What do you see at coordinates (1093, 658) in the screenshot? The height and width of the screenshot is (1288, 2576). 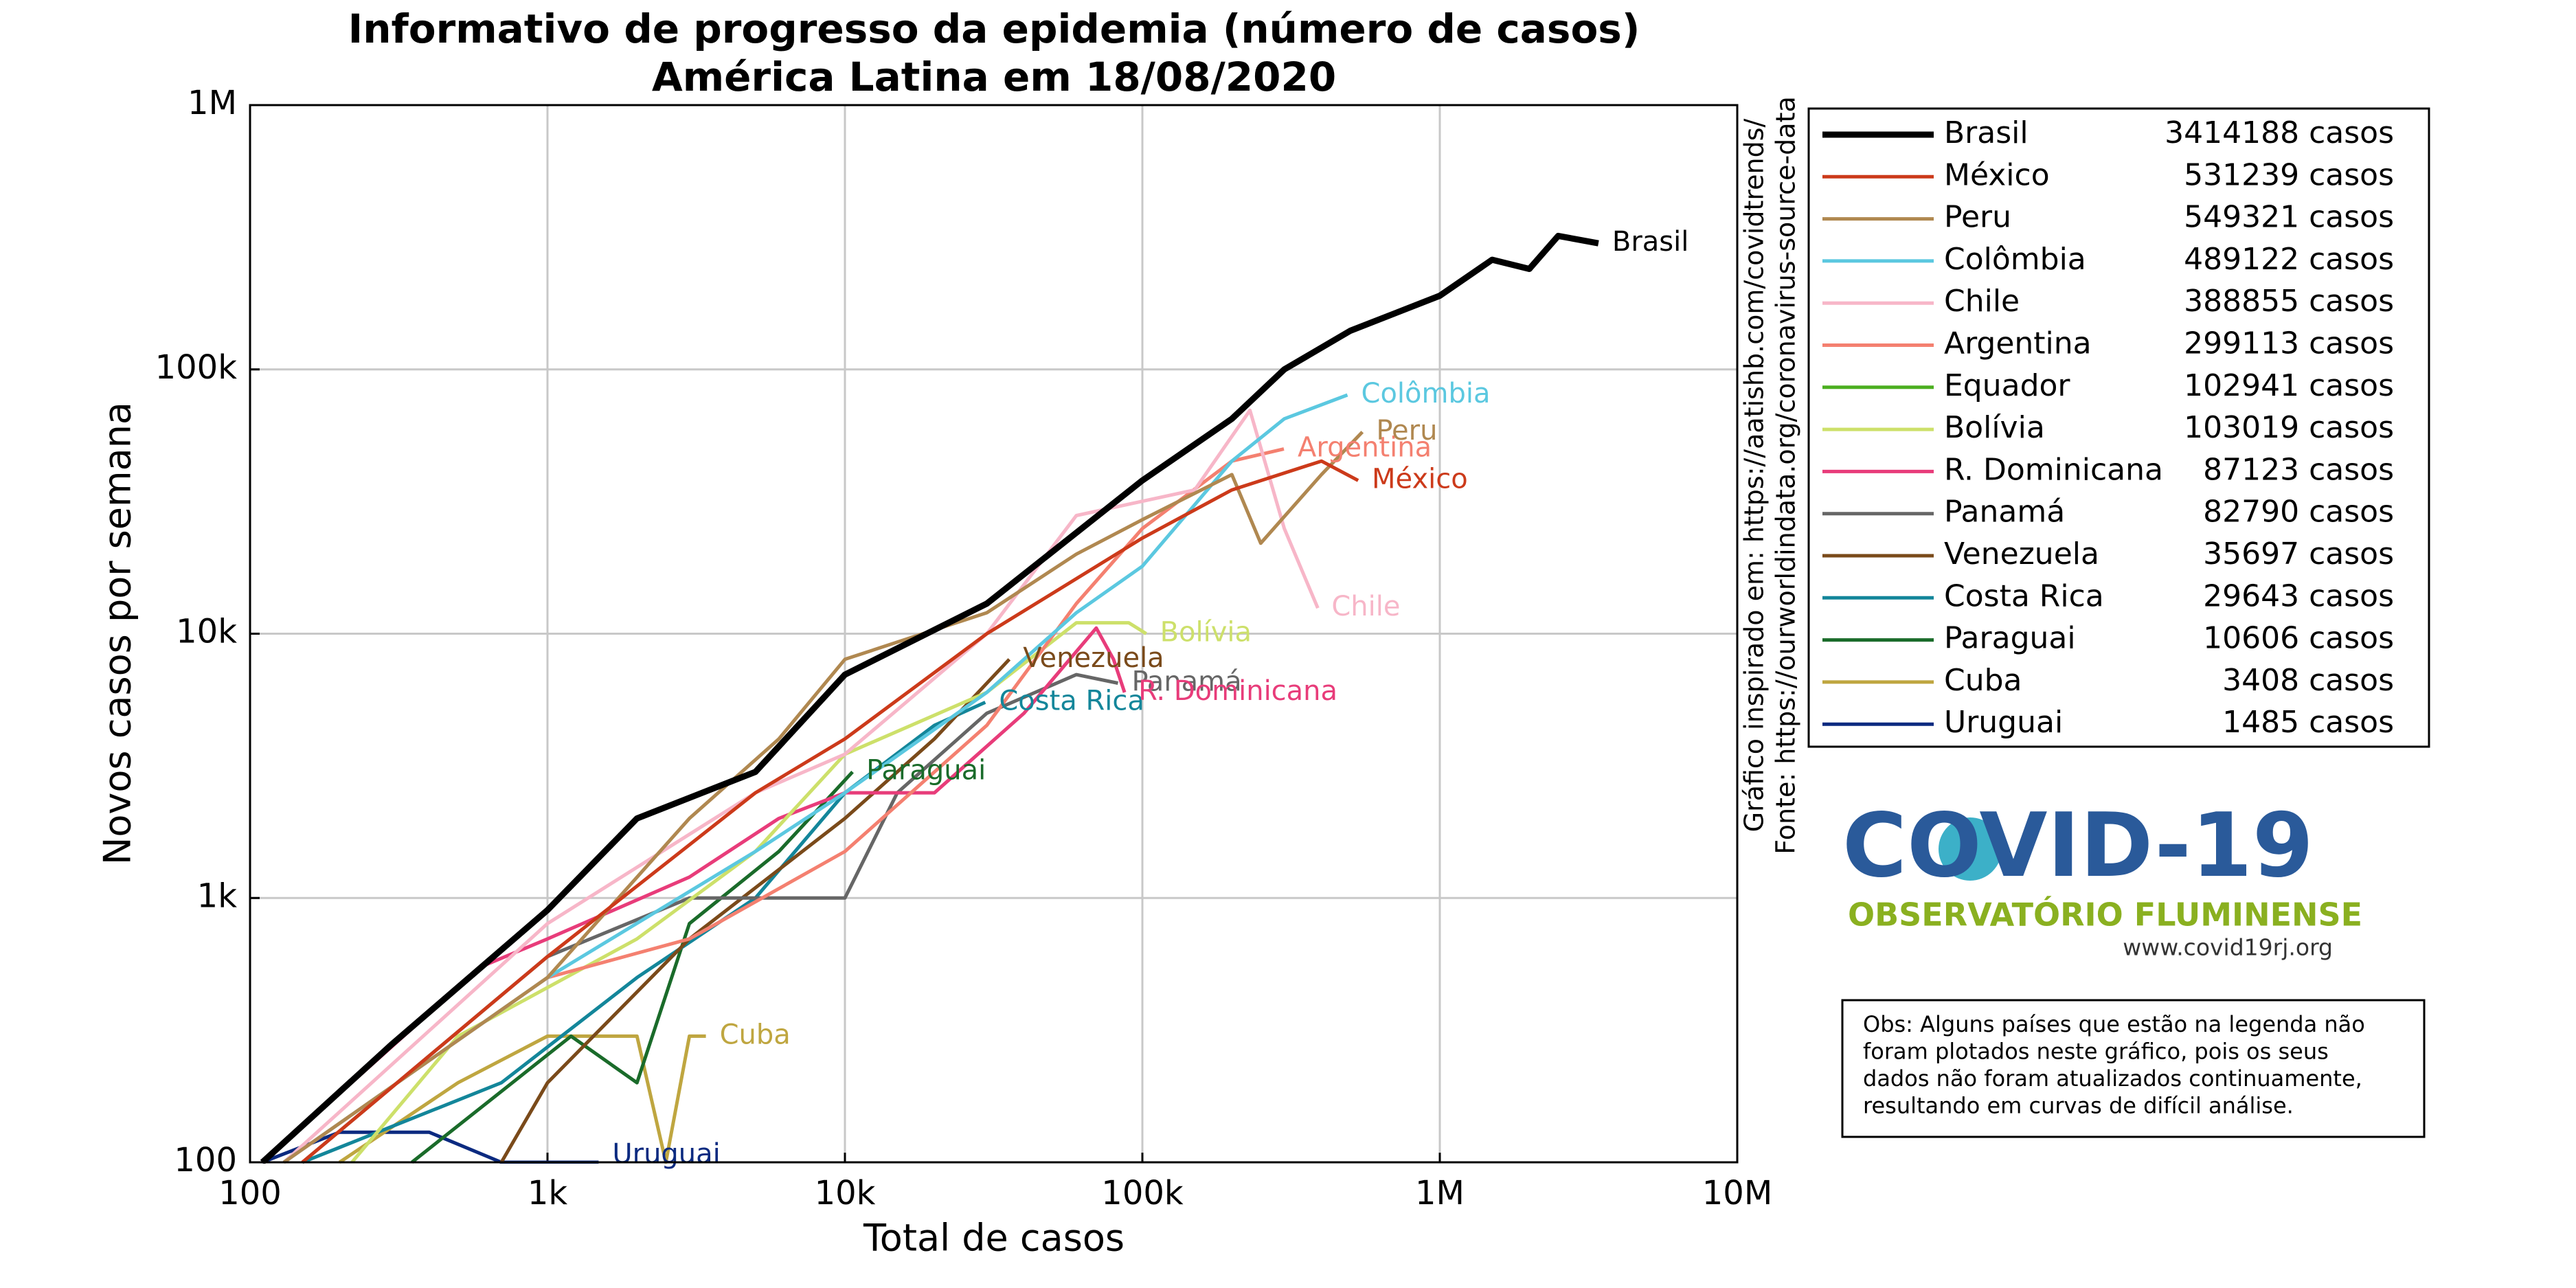 I see `series-end-label: Venezuela` at bounding box center [1093, 658].